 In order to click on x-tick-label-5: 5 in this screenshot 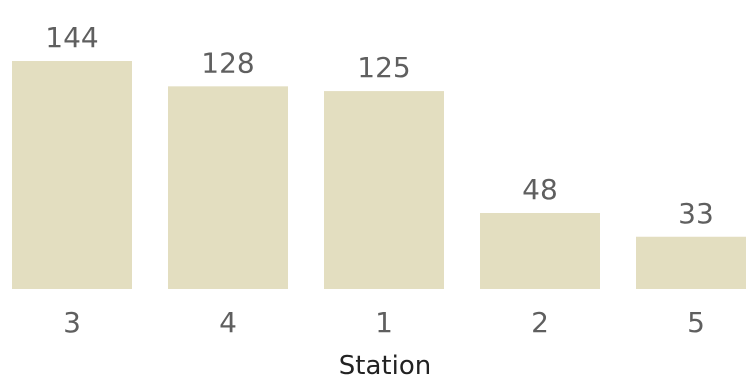, I will do `click(696, 322)`.